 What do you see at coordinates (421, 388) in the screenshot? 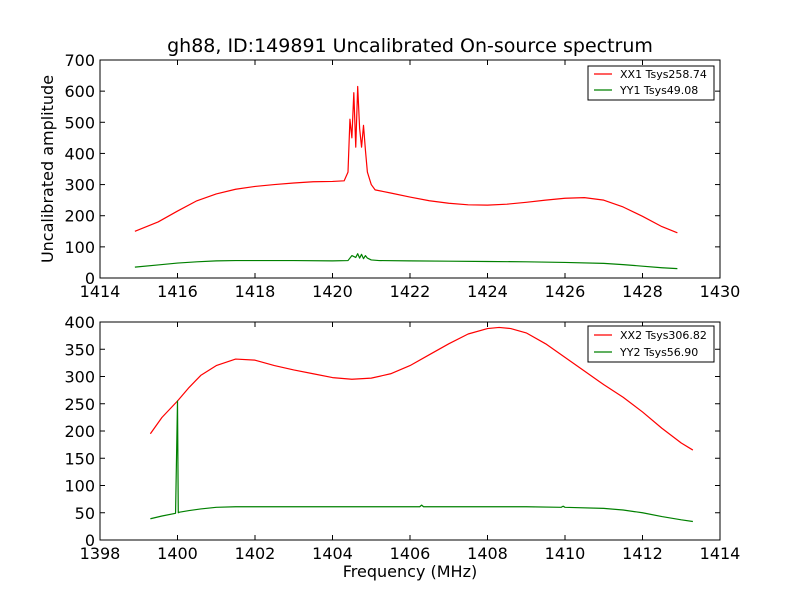
I see `series-line-xx2` at bounding box center [421, 388].